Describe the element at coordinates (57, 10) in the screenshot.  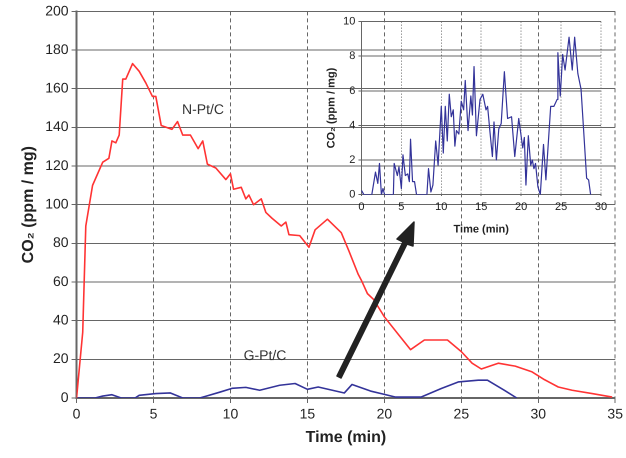
I see `y-tick-label: 200` at that location.